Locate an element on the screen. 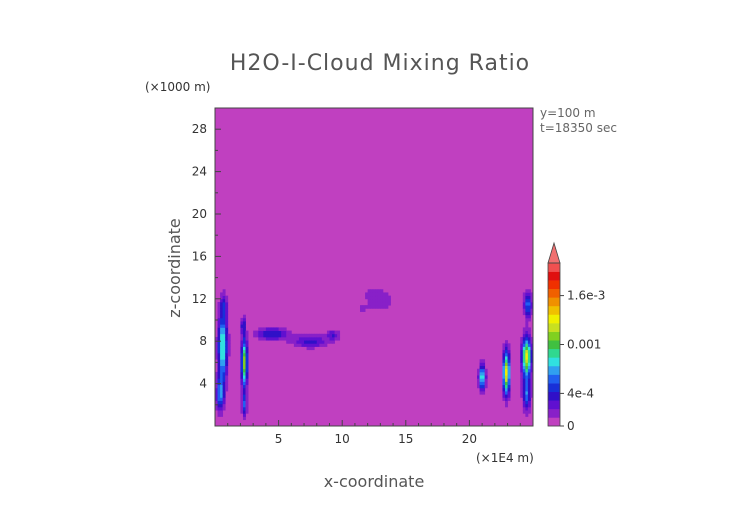 This screenshot has height=532, width=752. colorbar-extend-arrow is located at coordinates (554, 252).